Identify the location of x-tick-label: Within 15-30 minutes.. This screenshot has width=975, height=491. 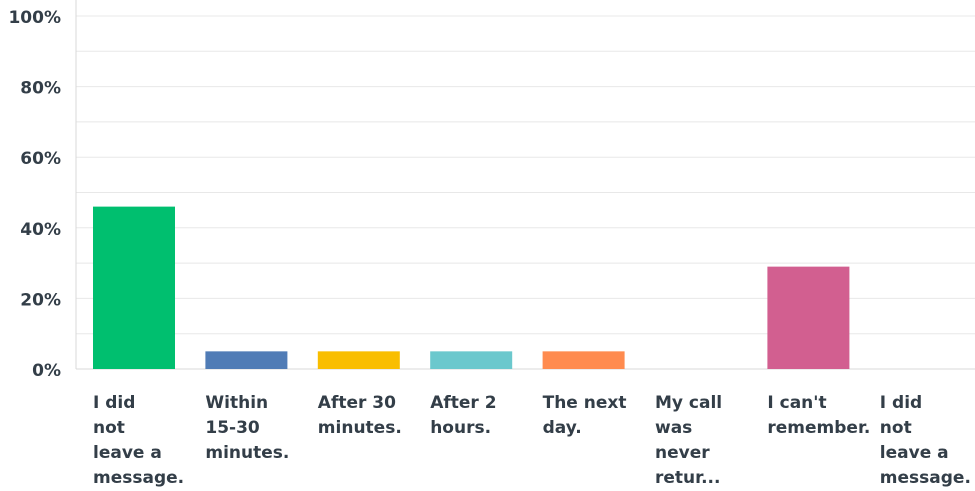
(247, 428).